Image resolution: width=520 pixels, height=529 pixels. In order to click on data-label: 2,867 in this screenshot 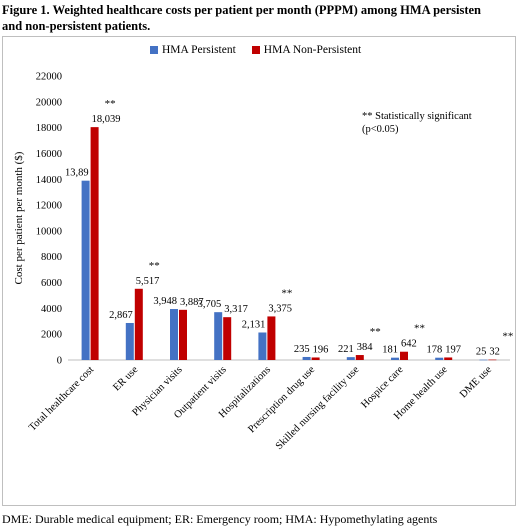, I will do `click(121, 315)`.